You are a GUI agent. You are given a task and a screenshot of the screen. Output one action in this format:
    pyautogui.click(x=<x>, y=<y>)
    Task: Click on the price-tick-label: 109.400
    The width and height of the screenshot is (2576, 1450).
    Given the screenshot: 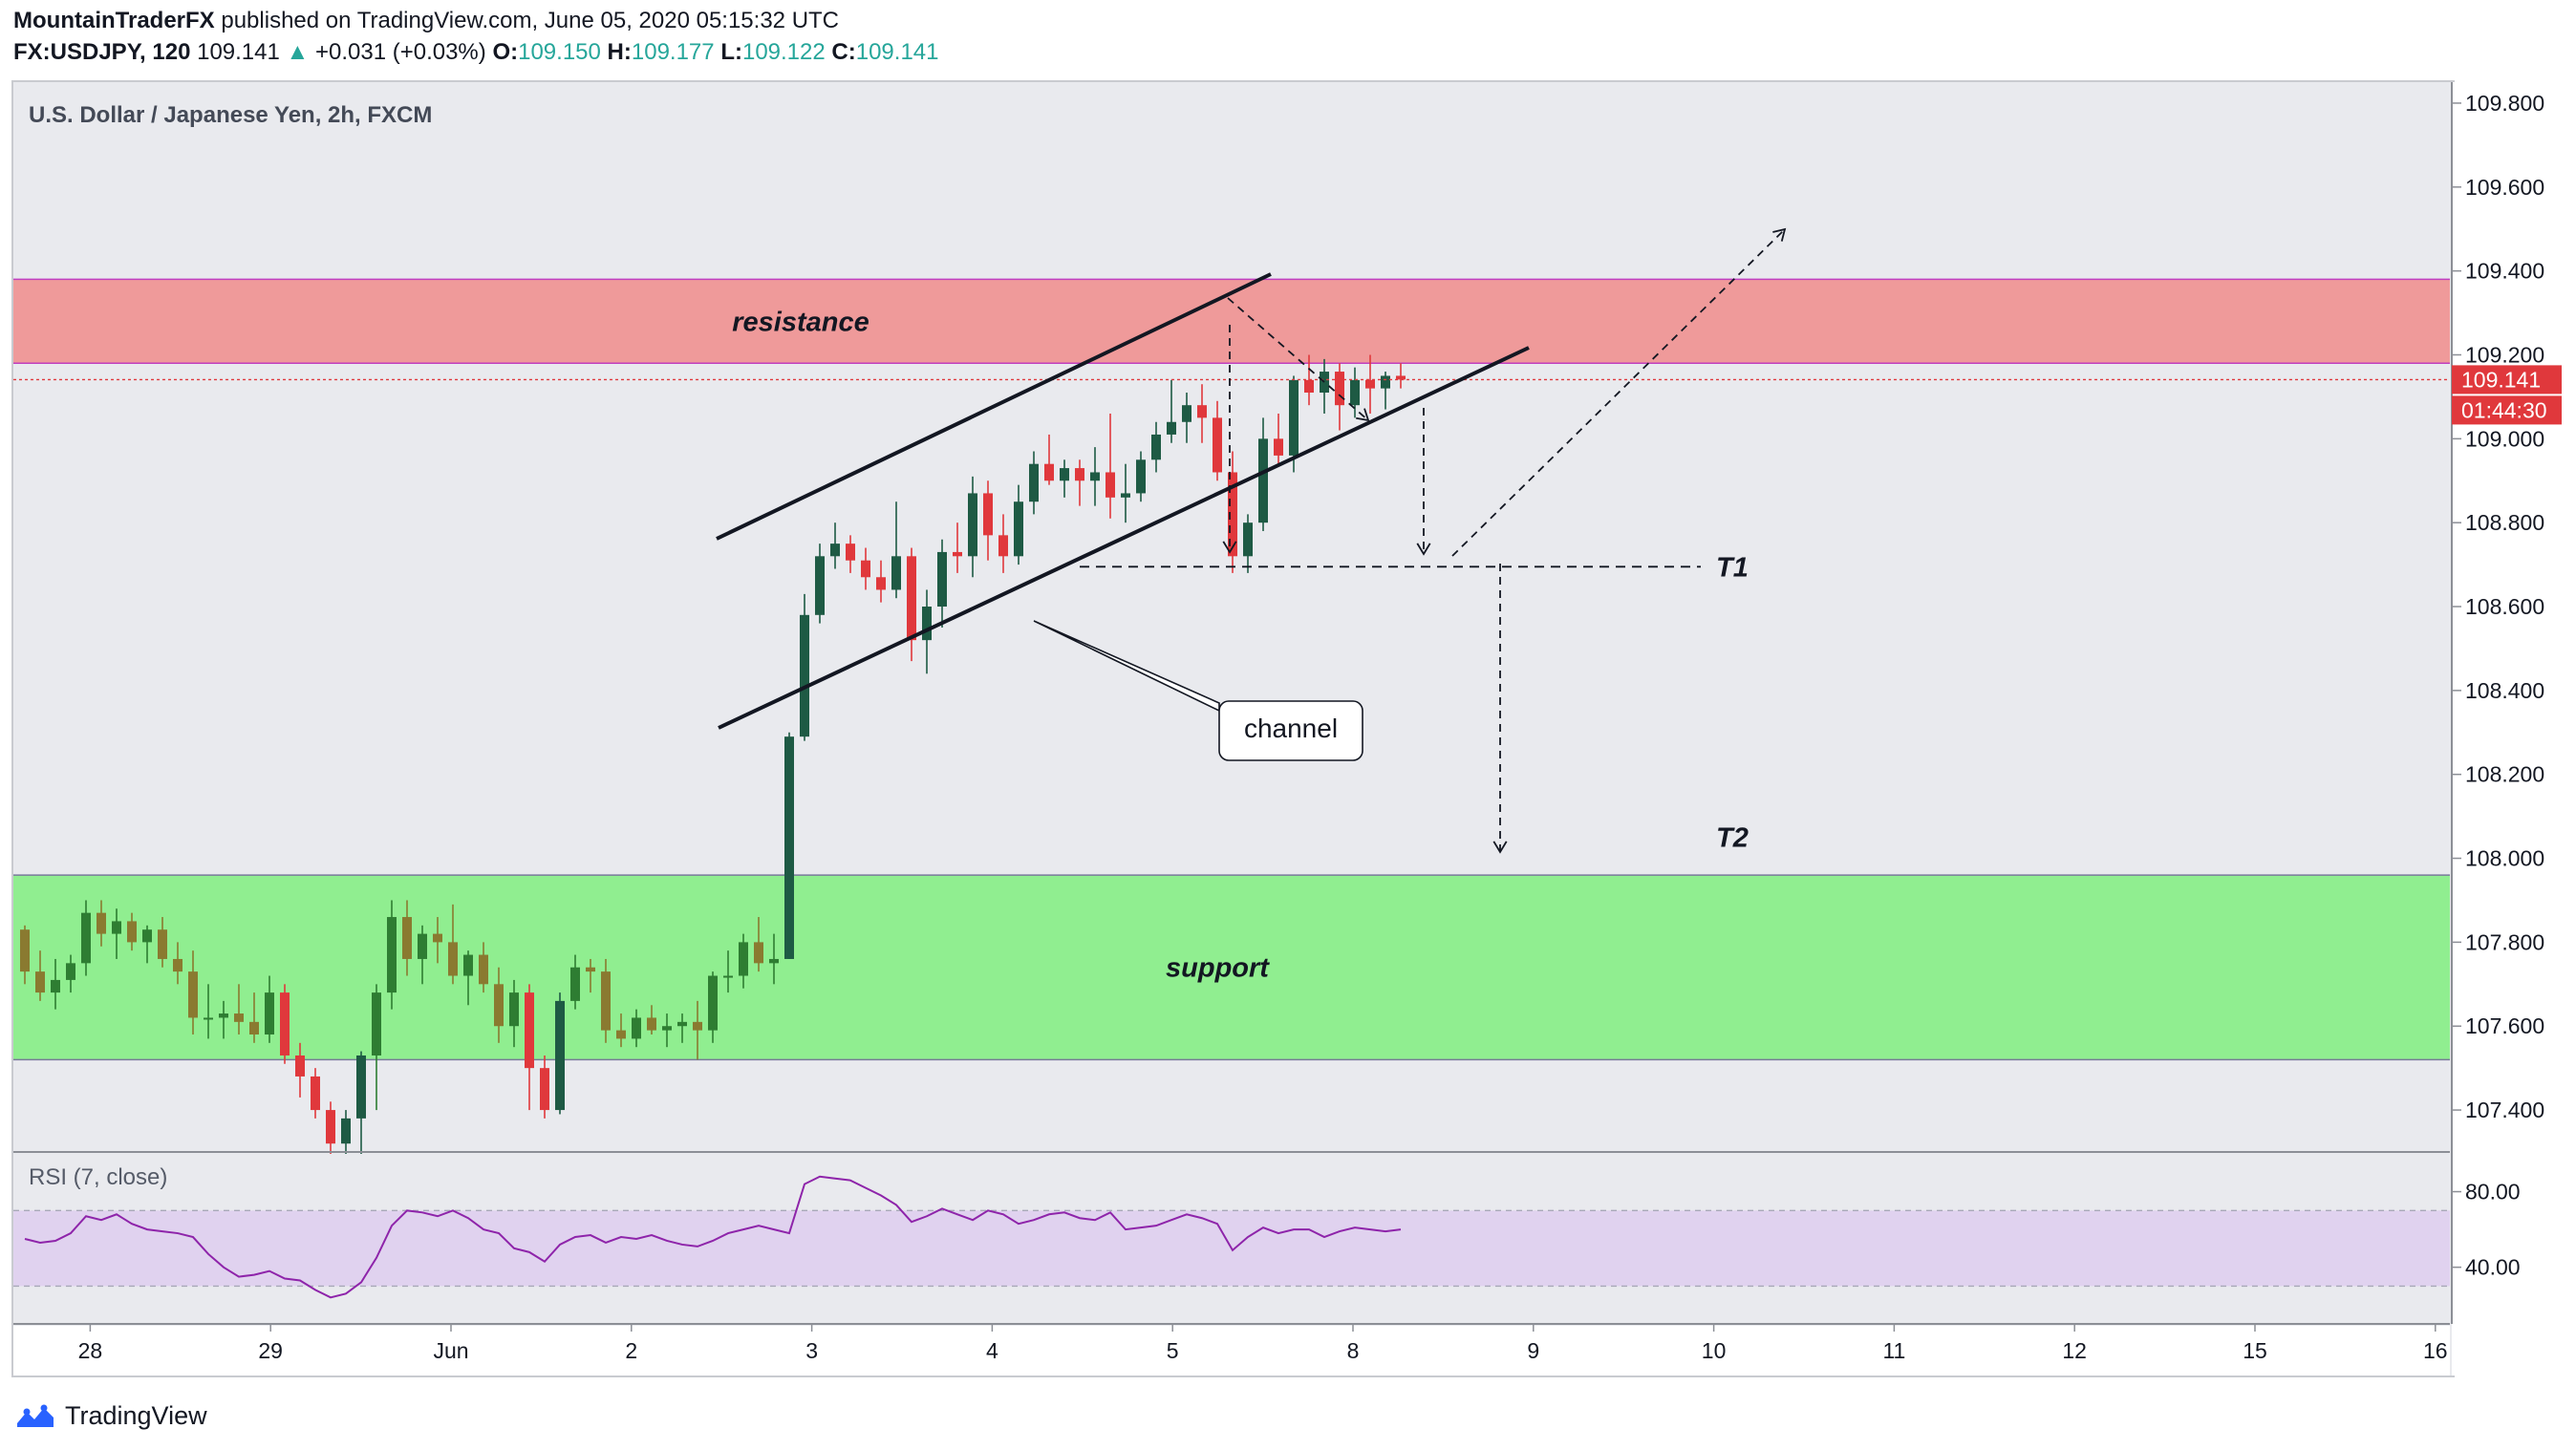 What is the action you would take?
    pyautogui.click(x=2504, y=272)
    